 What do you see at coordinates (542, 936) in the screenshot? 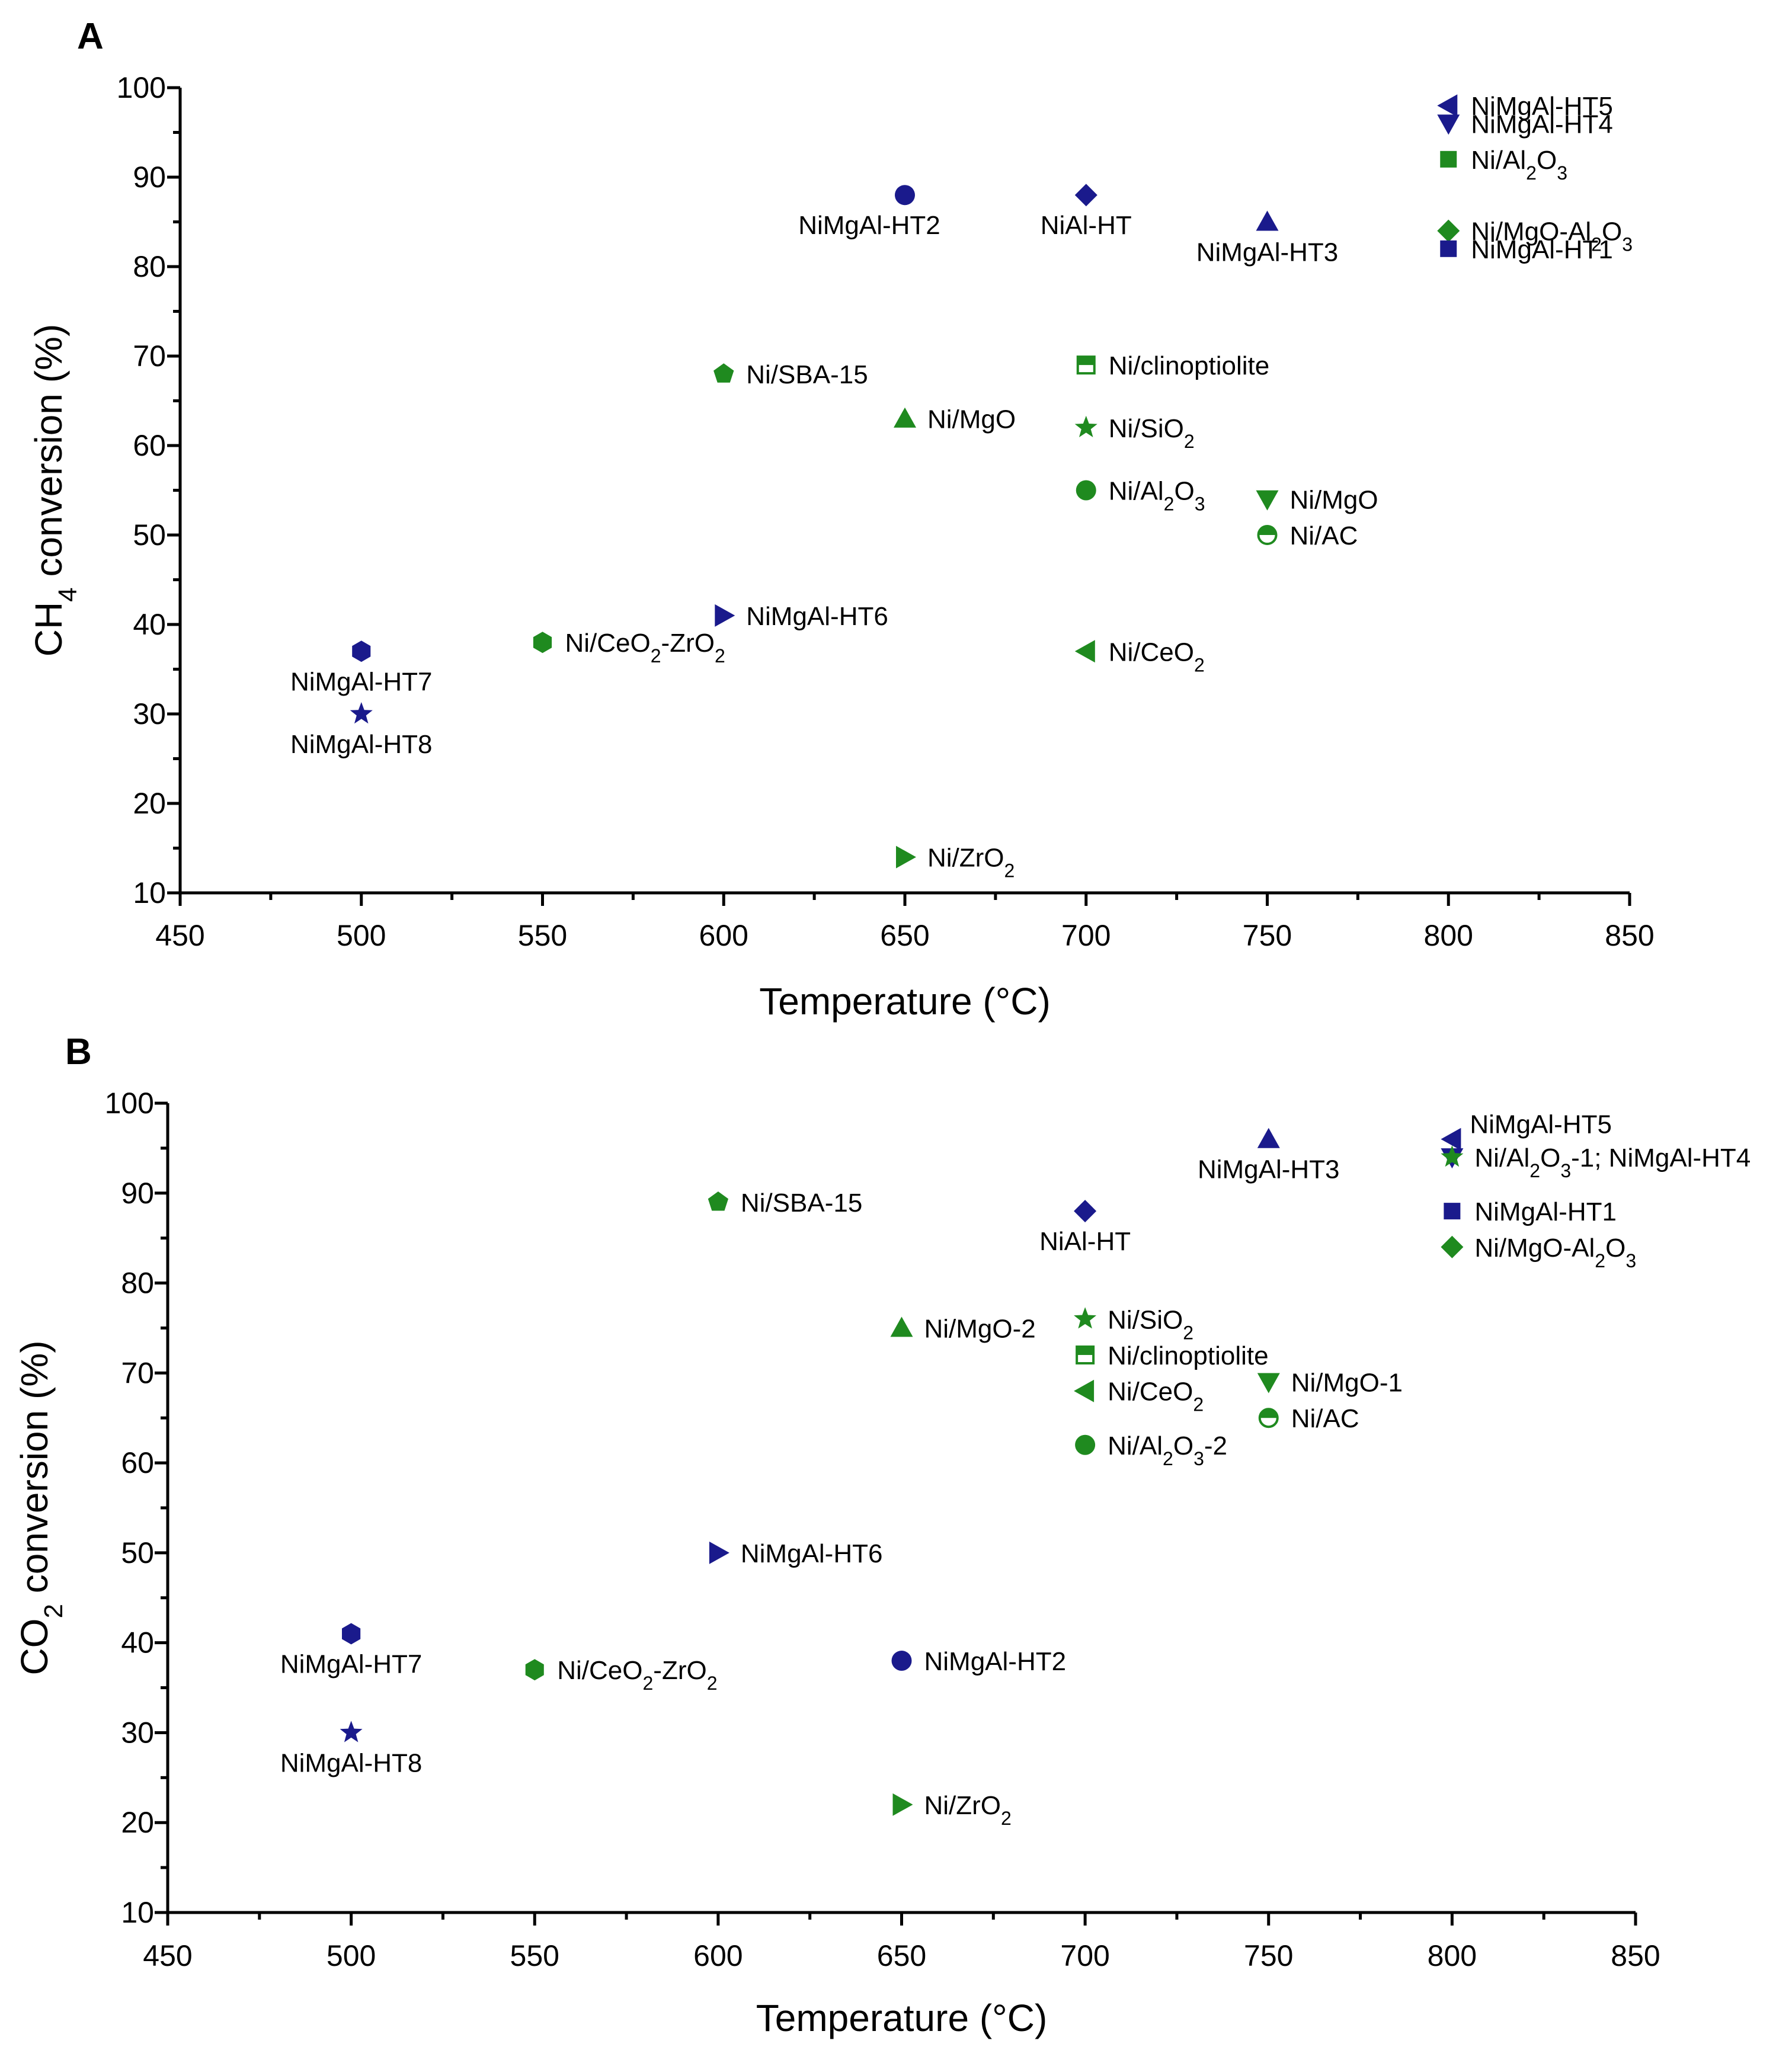
I see `x-tick-label: 550` at bounding box center [542, 936].